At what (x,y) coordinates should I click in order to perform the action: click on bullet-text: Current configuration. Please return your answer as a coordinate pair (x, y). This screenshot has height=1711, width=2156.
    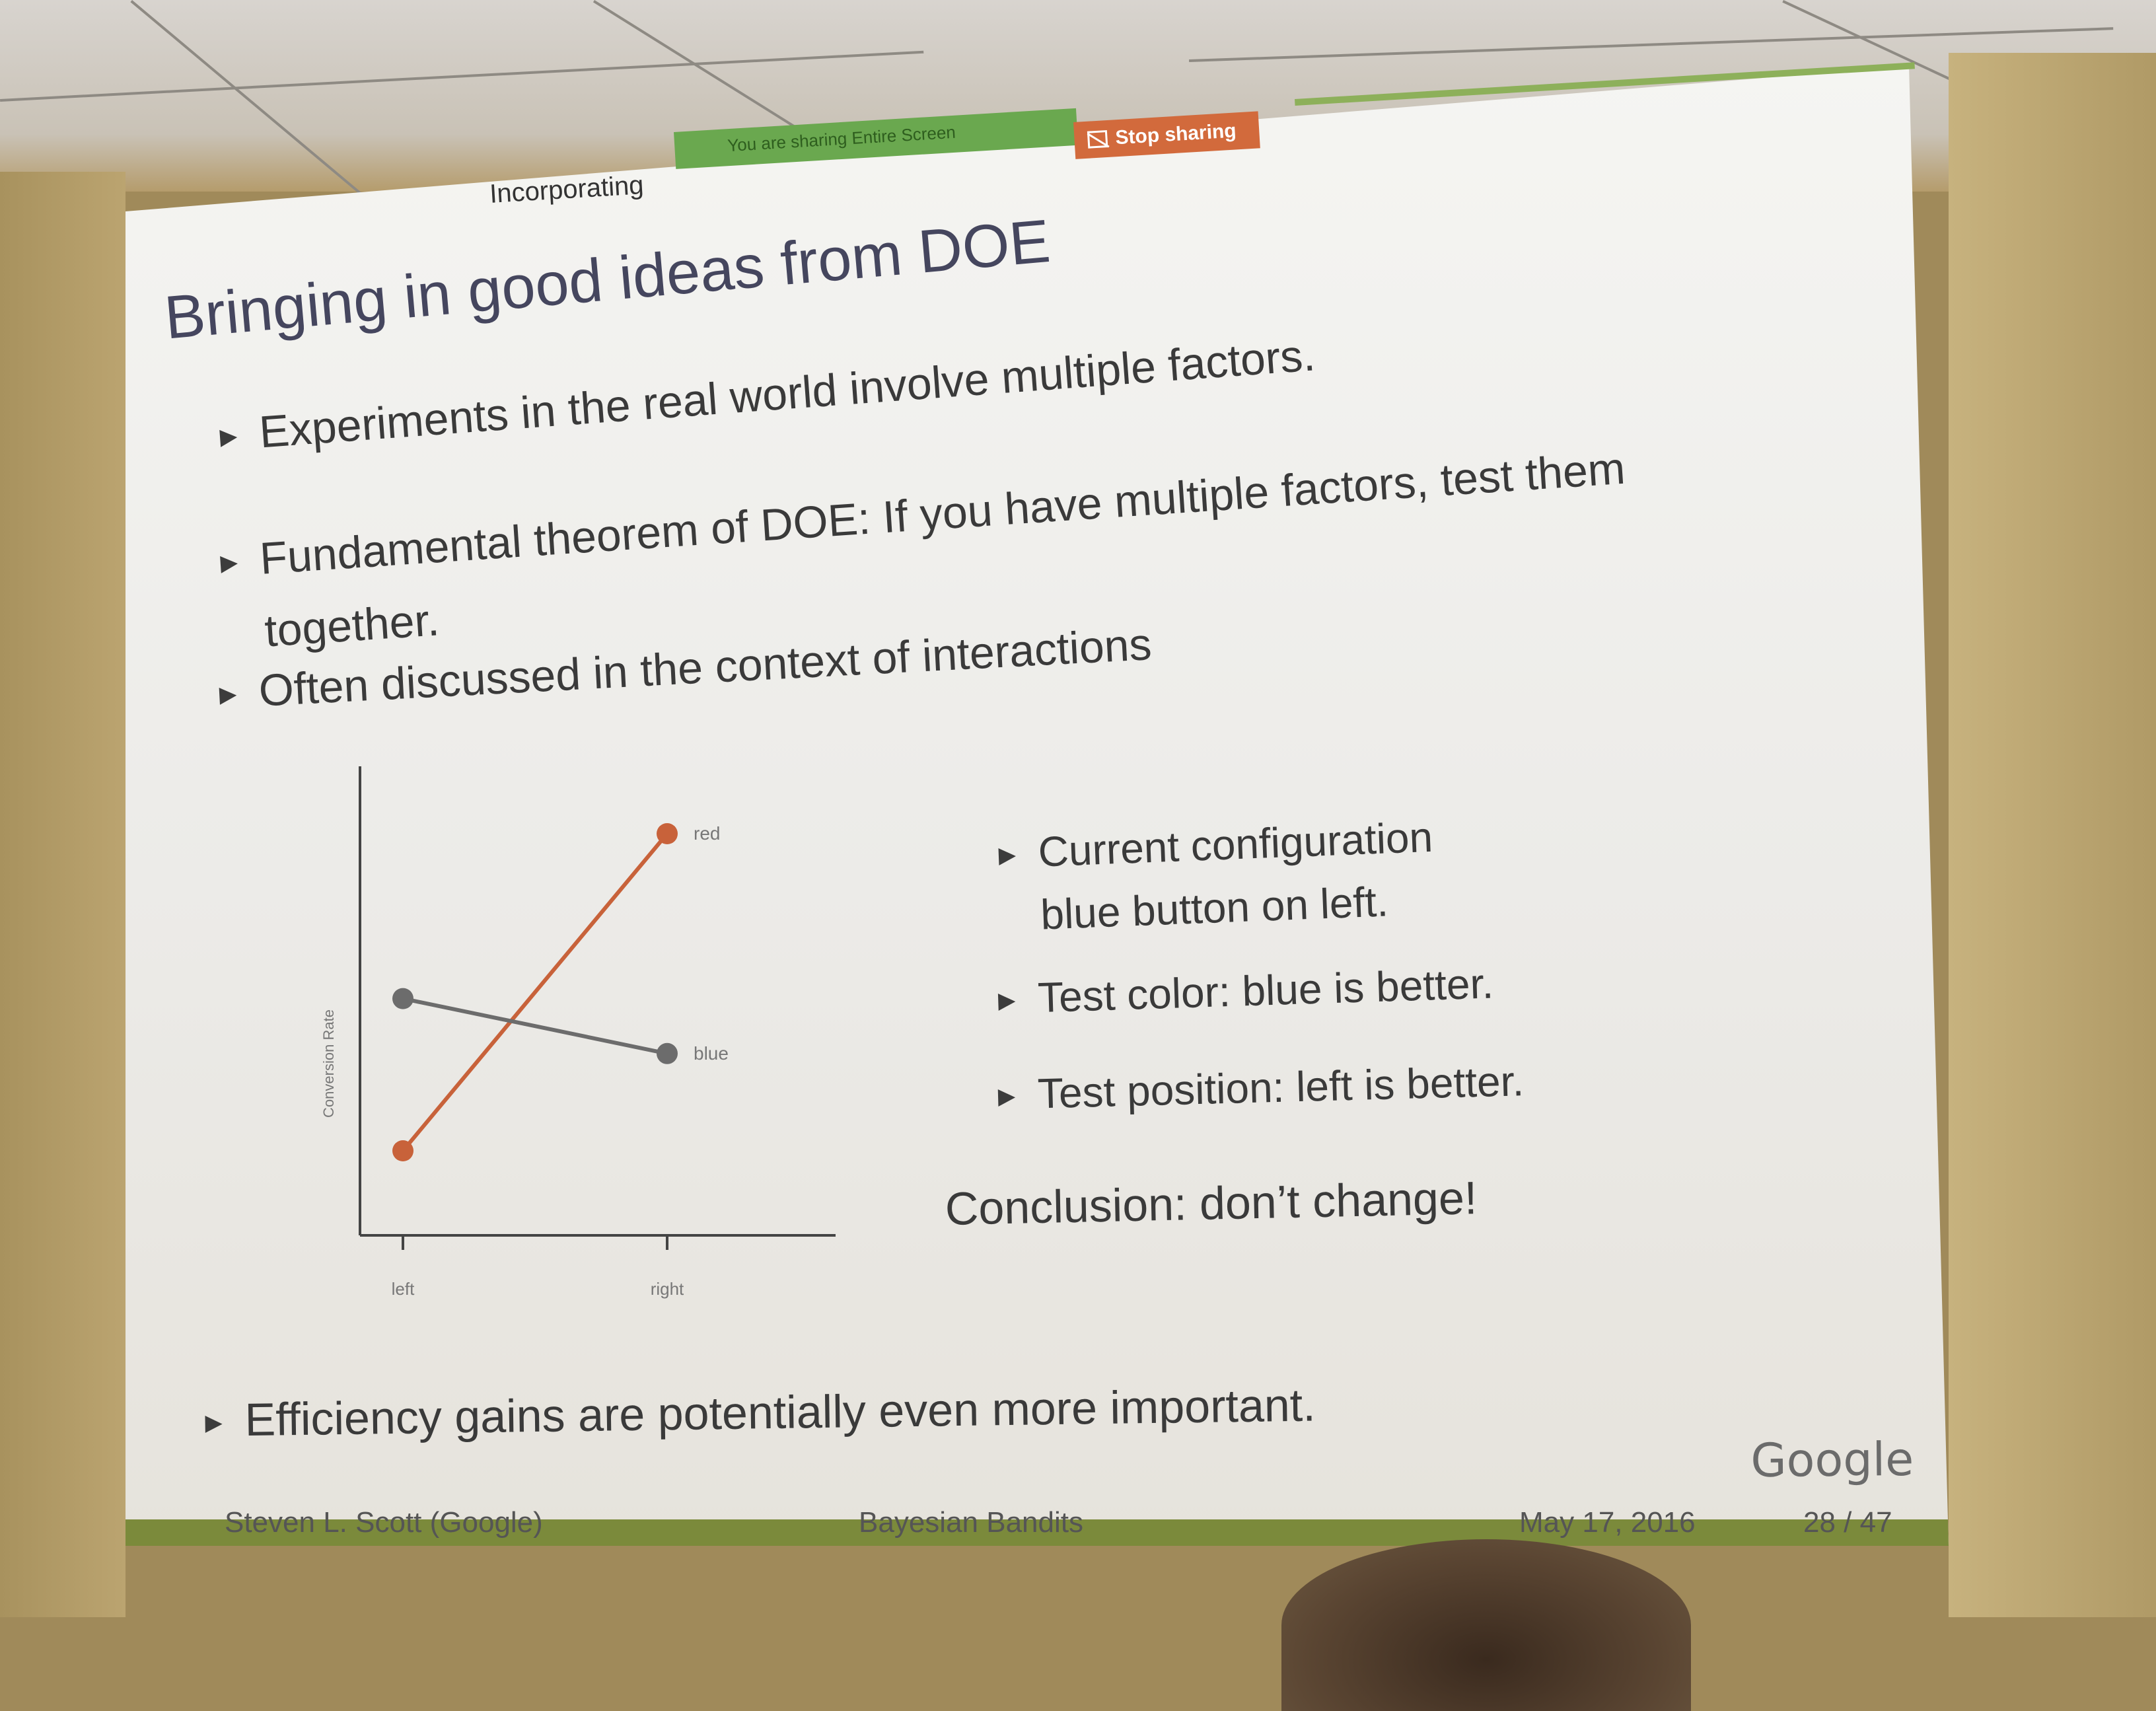
    Looking at the image, I should click on (1235, 844).